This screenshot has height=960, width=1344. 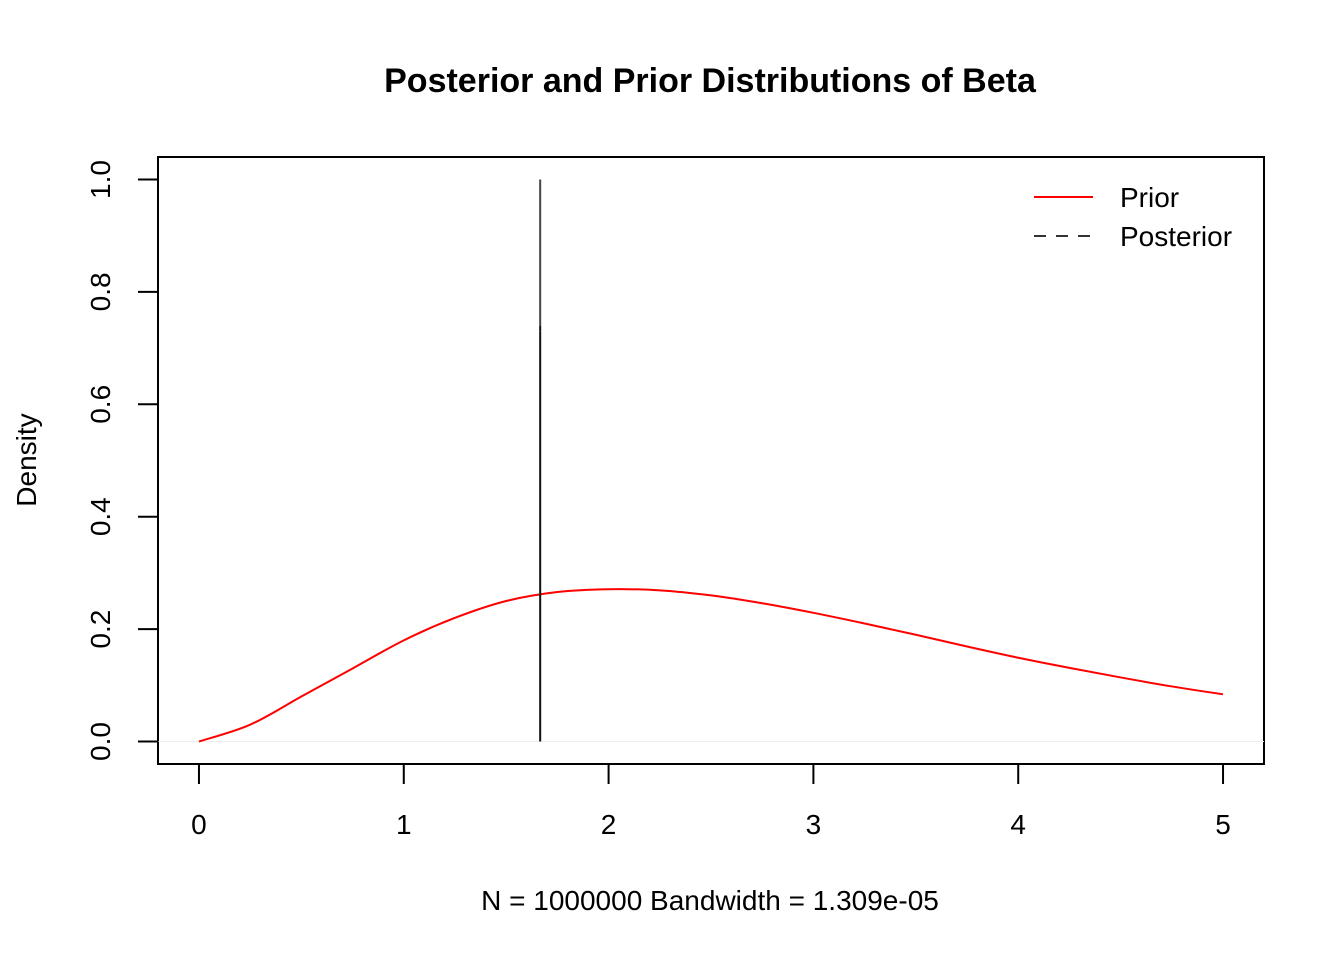 I want to click on x-axis: 0 1 2 3 4 5, so click(x=711, y=801).